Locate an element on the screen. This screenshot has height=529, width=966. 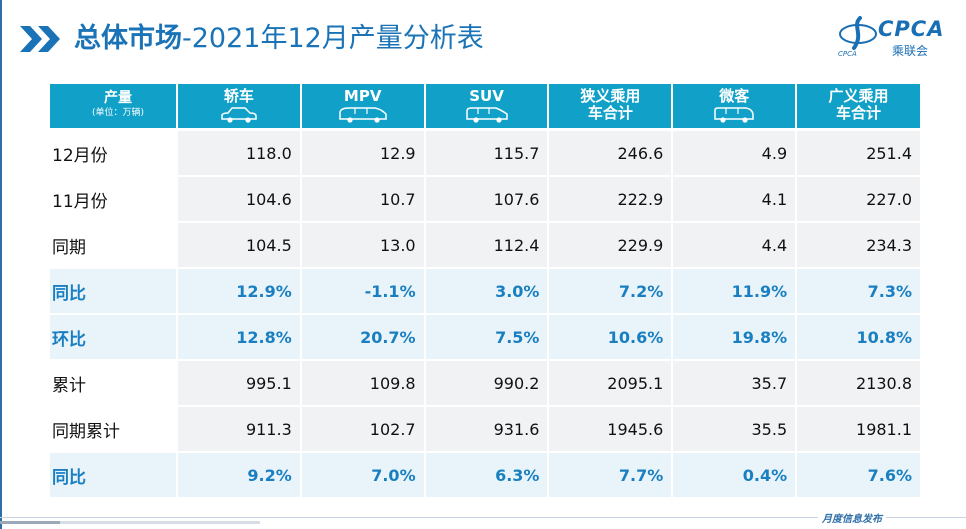
table-row: 累计995.1109.8990.22095.135.72130.8 is located at coordinates (485, 383).